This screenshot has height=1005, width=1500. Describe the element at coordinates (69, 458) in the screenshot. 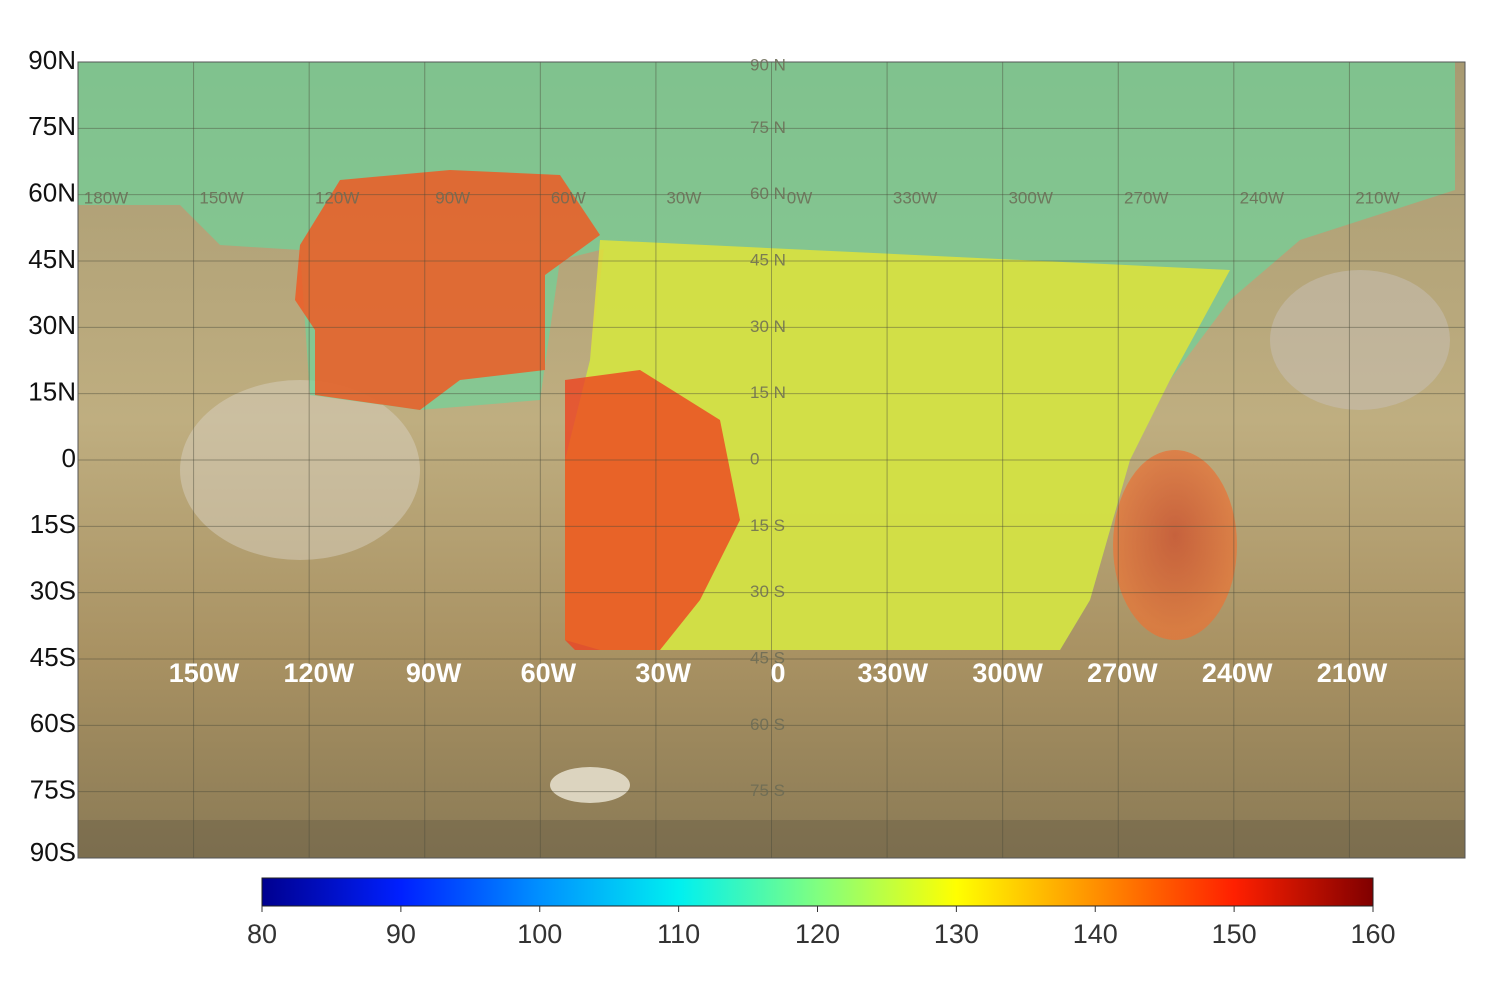

I see `latitude-label: 0` at that location.